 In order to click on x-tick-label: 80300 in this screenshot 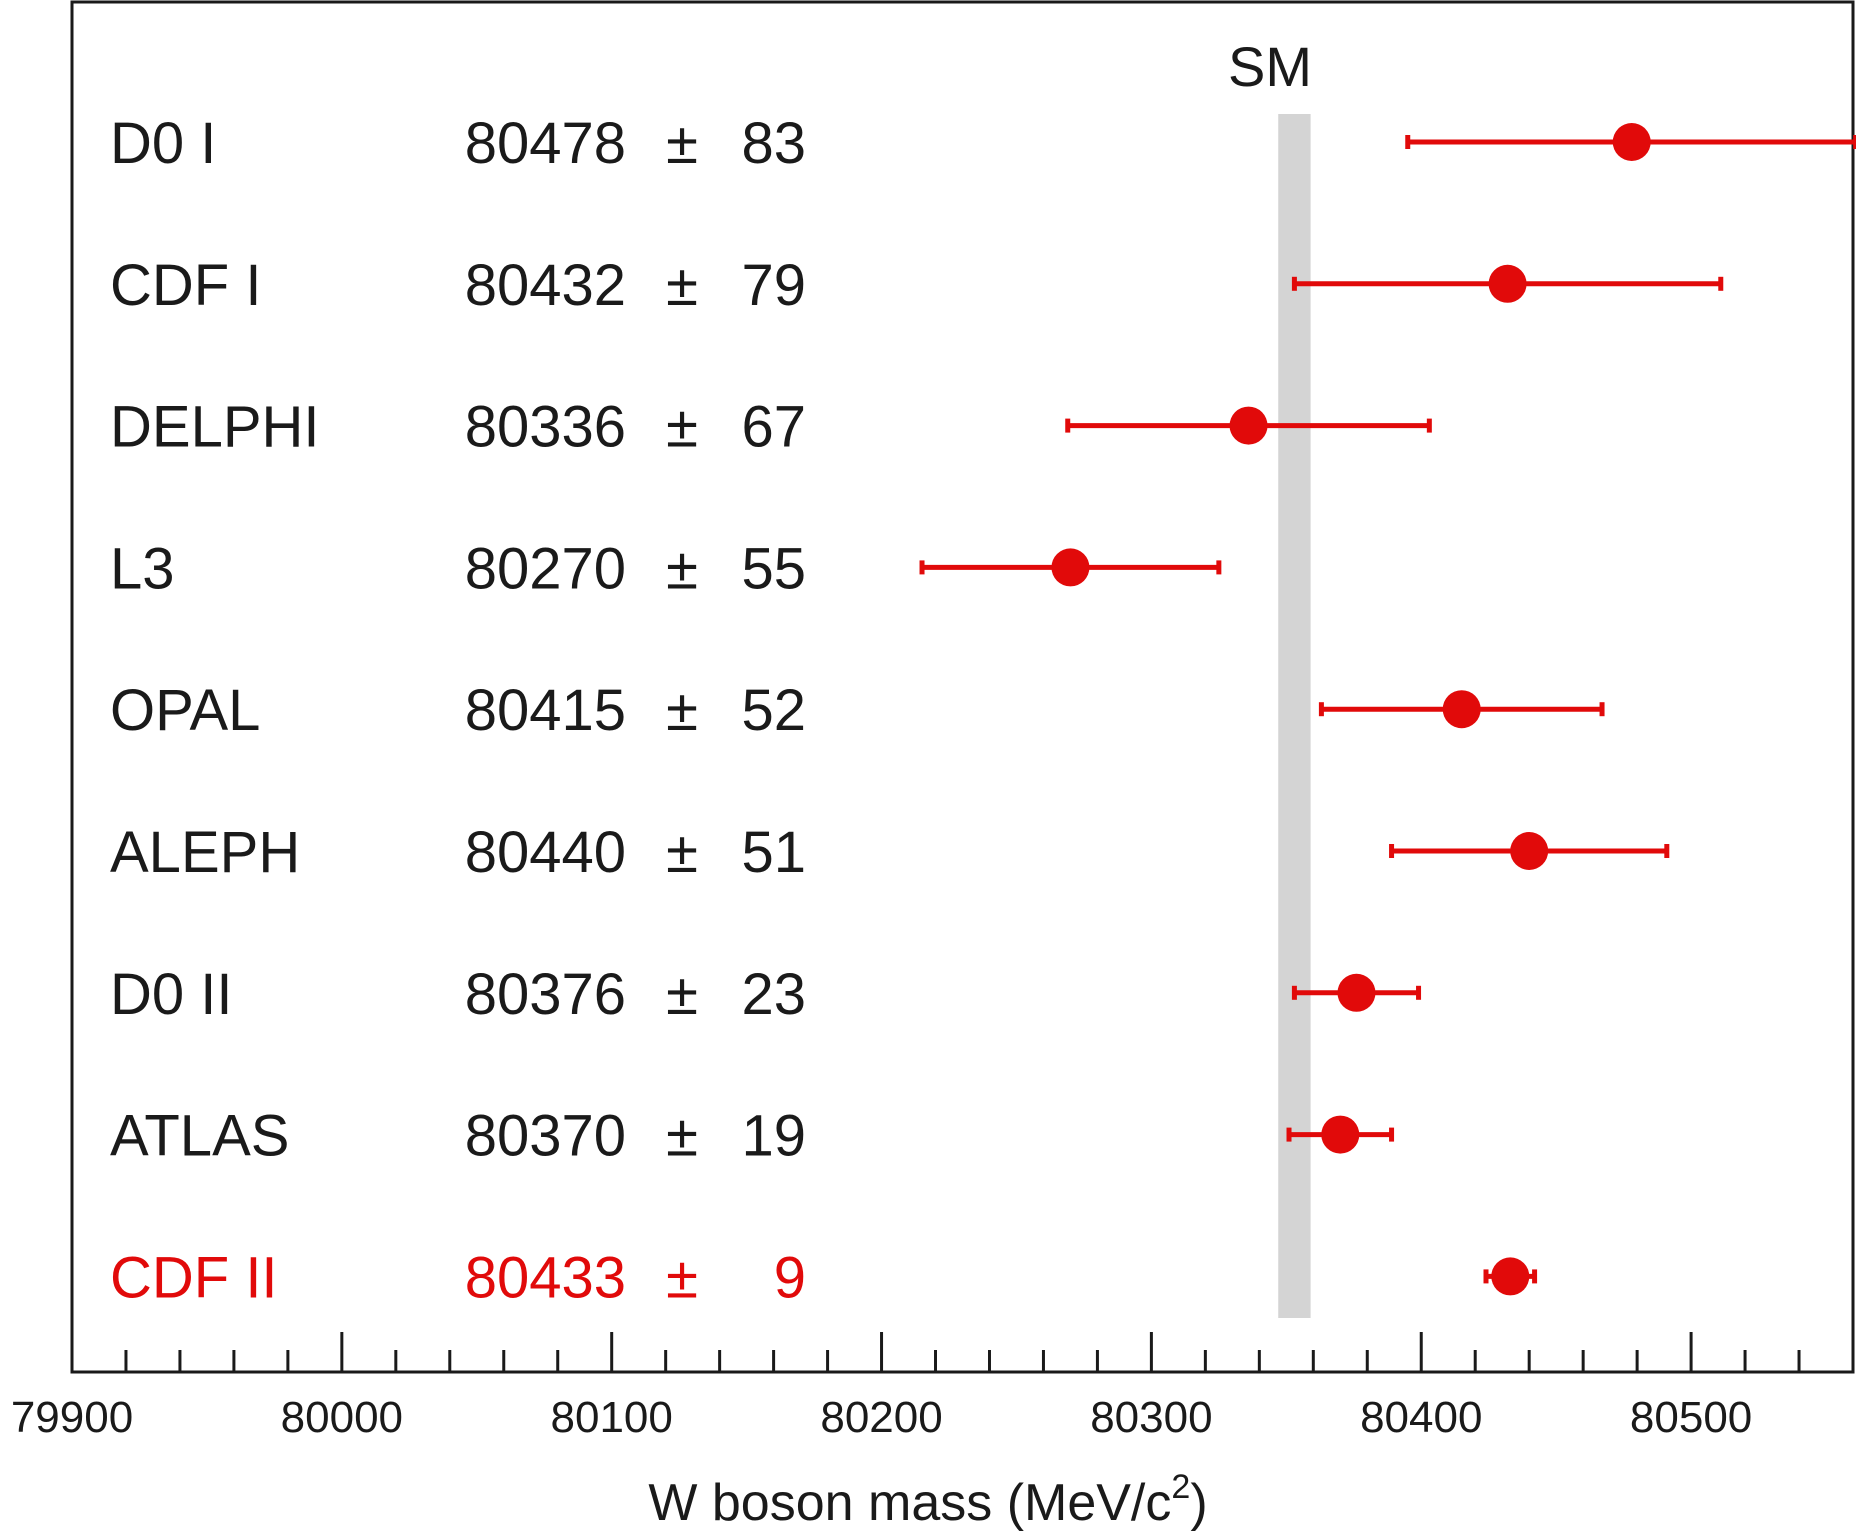, I will do `click(1151, 1417)`.